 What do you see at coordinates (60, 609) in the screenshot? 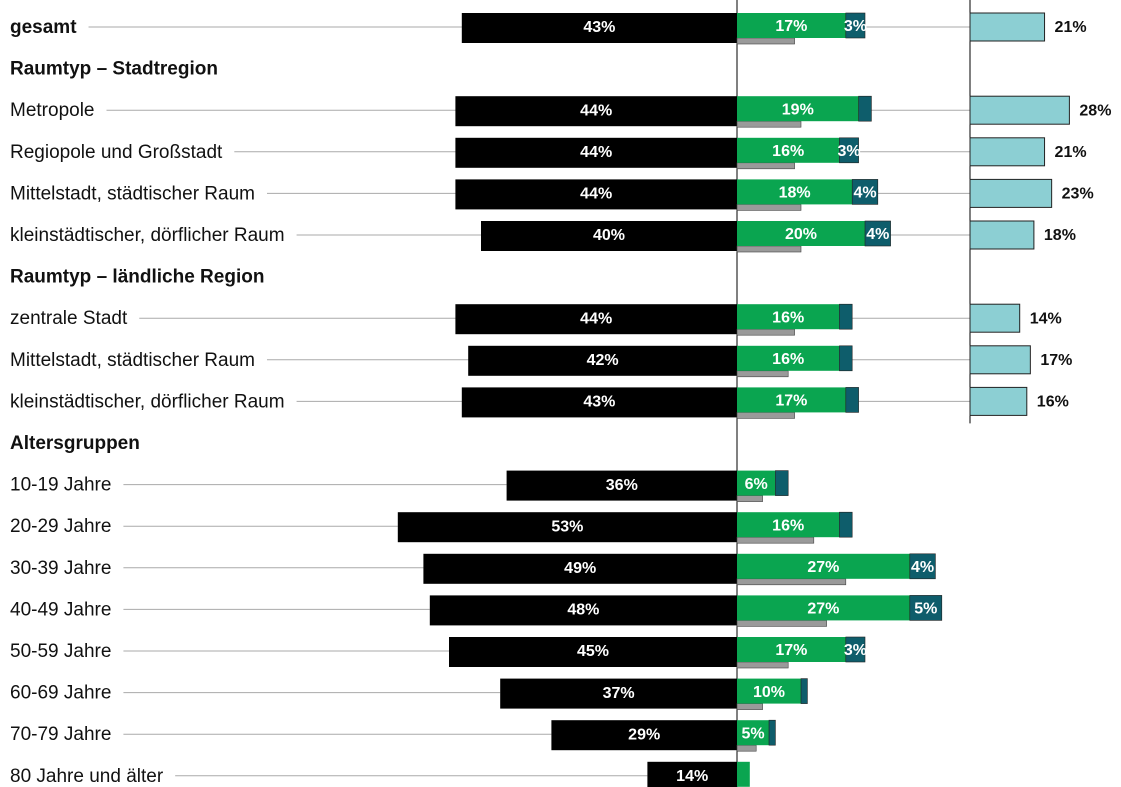
I see `category-label: 40-49 Jahre` at bounding box center [60, 609].